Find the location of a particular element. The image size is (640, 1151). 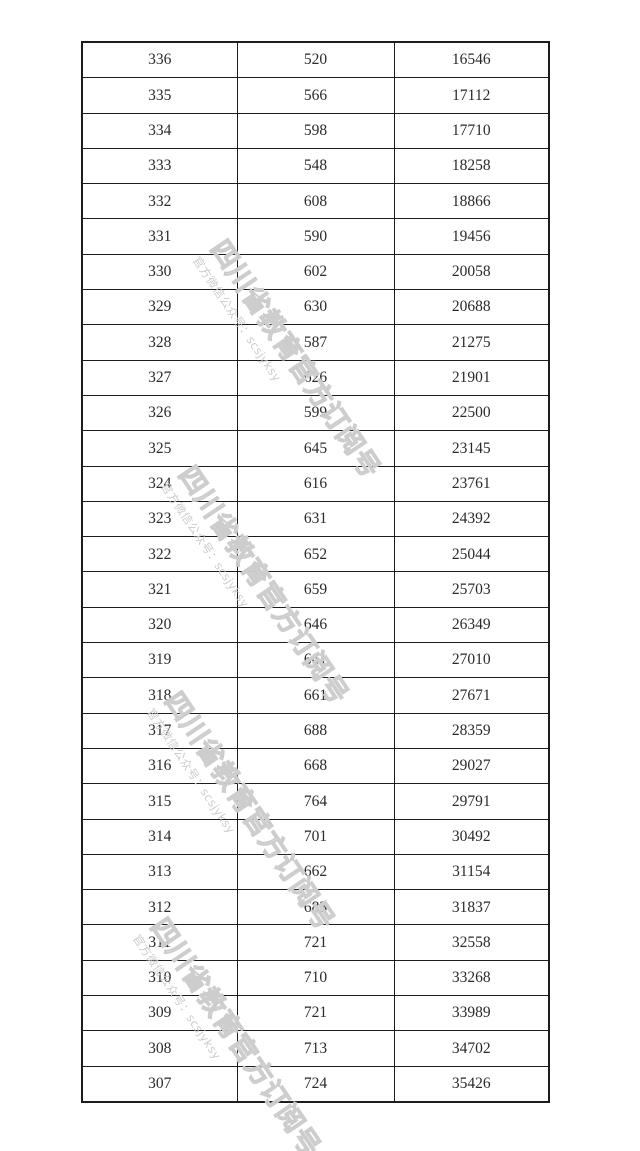

cumulative-cell: 20058 is located at coordinates (471, 272).